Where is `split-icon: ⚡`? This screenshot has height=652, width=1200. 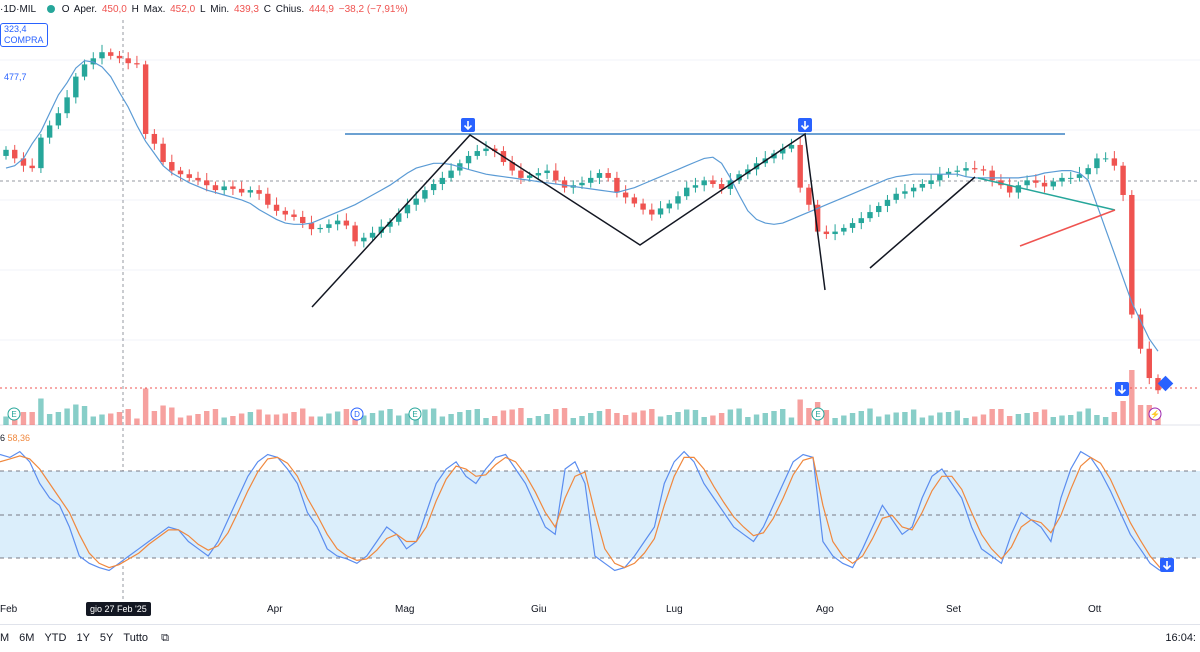
split-icon: ⚡ is located at coordinates (1155, 414).